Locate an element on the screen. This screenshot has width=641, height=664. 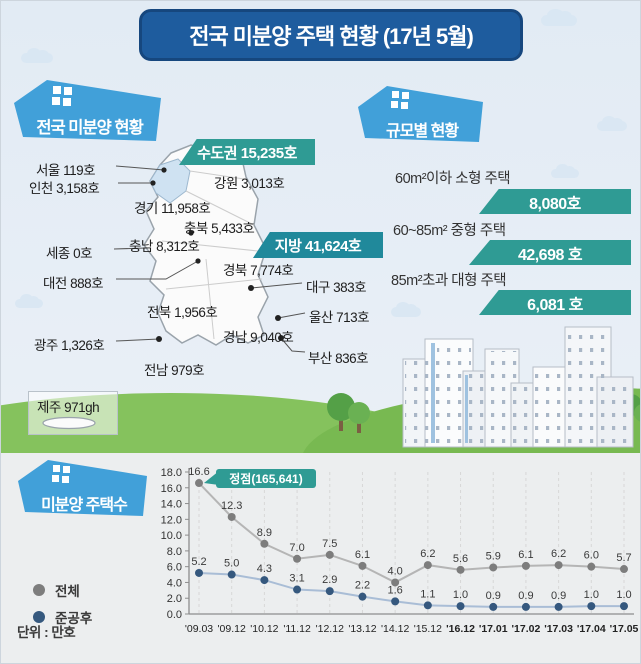
map-label-daejeon: 대전 888호 is located at coordinates (73, 283).